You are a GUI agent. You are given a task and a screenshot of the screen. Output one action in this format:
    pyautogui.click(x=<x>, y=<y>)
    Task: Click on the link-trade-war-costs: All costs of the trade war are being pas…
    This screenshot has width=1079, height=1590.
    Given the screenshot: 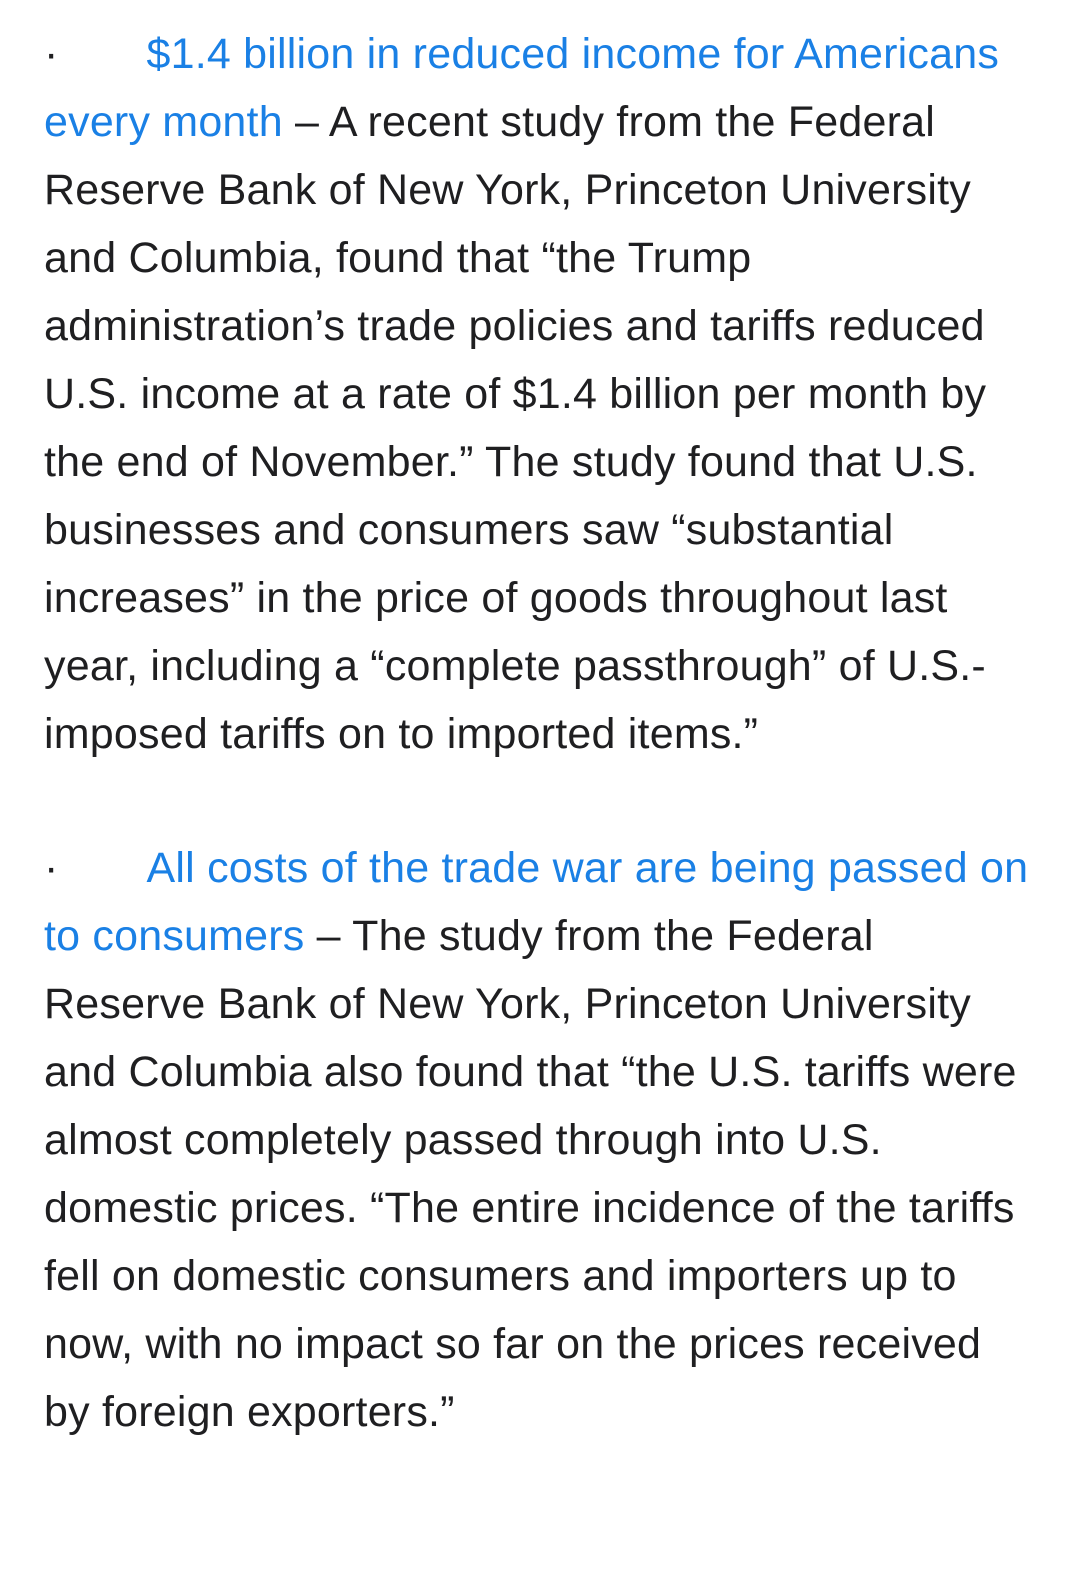 What is the action you would take?
    pyautogui.click(x=536, y=902)
    